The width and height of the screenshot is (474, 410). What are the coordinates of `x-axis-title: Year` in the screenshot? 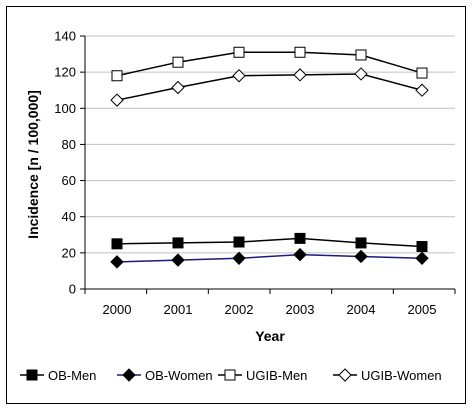 It's located at (270, 336).